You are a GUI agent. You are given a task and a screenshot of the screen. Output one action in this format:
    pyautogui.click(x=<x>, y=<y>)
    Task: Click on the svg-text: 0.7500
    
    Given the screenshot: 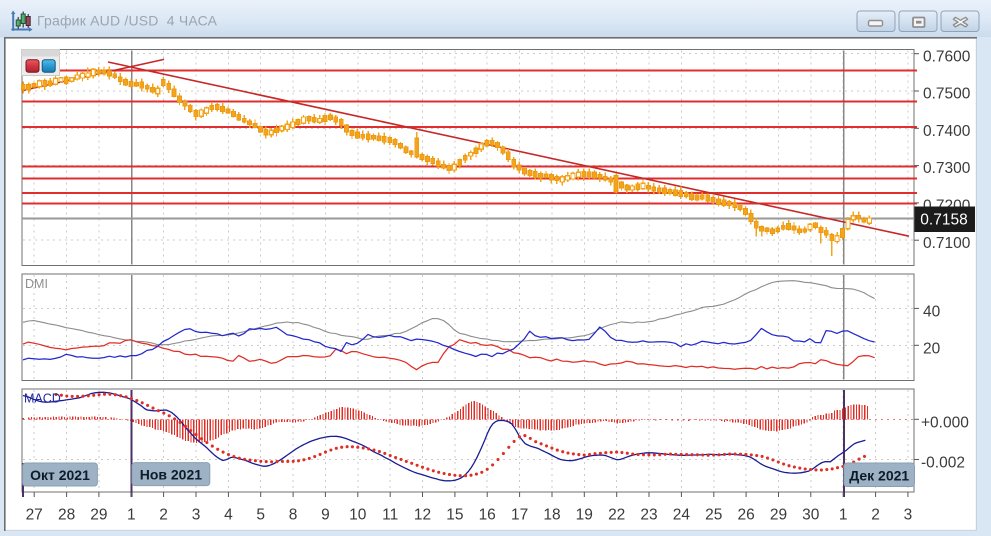 What is the action you would take?
    pyautogui.click(x=947, y=94)
    